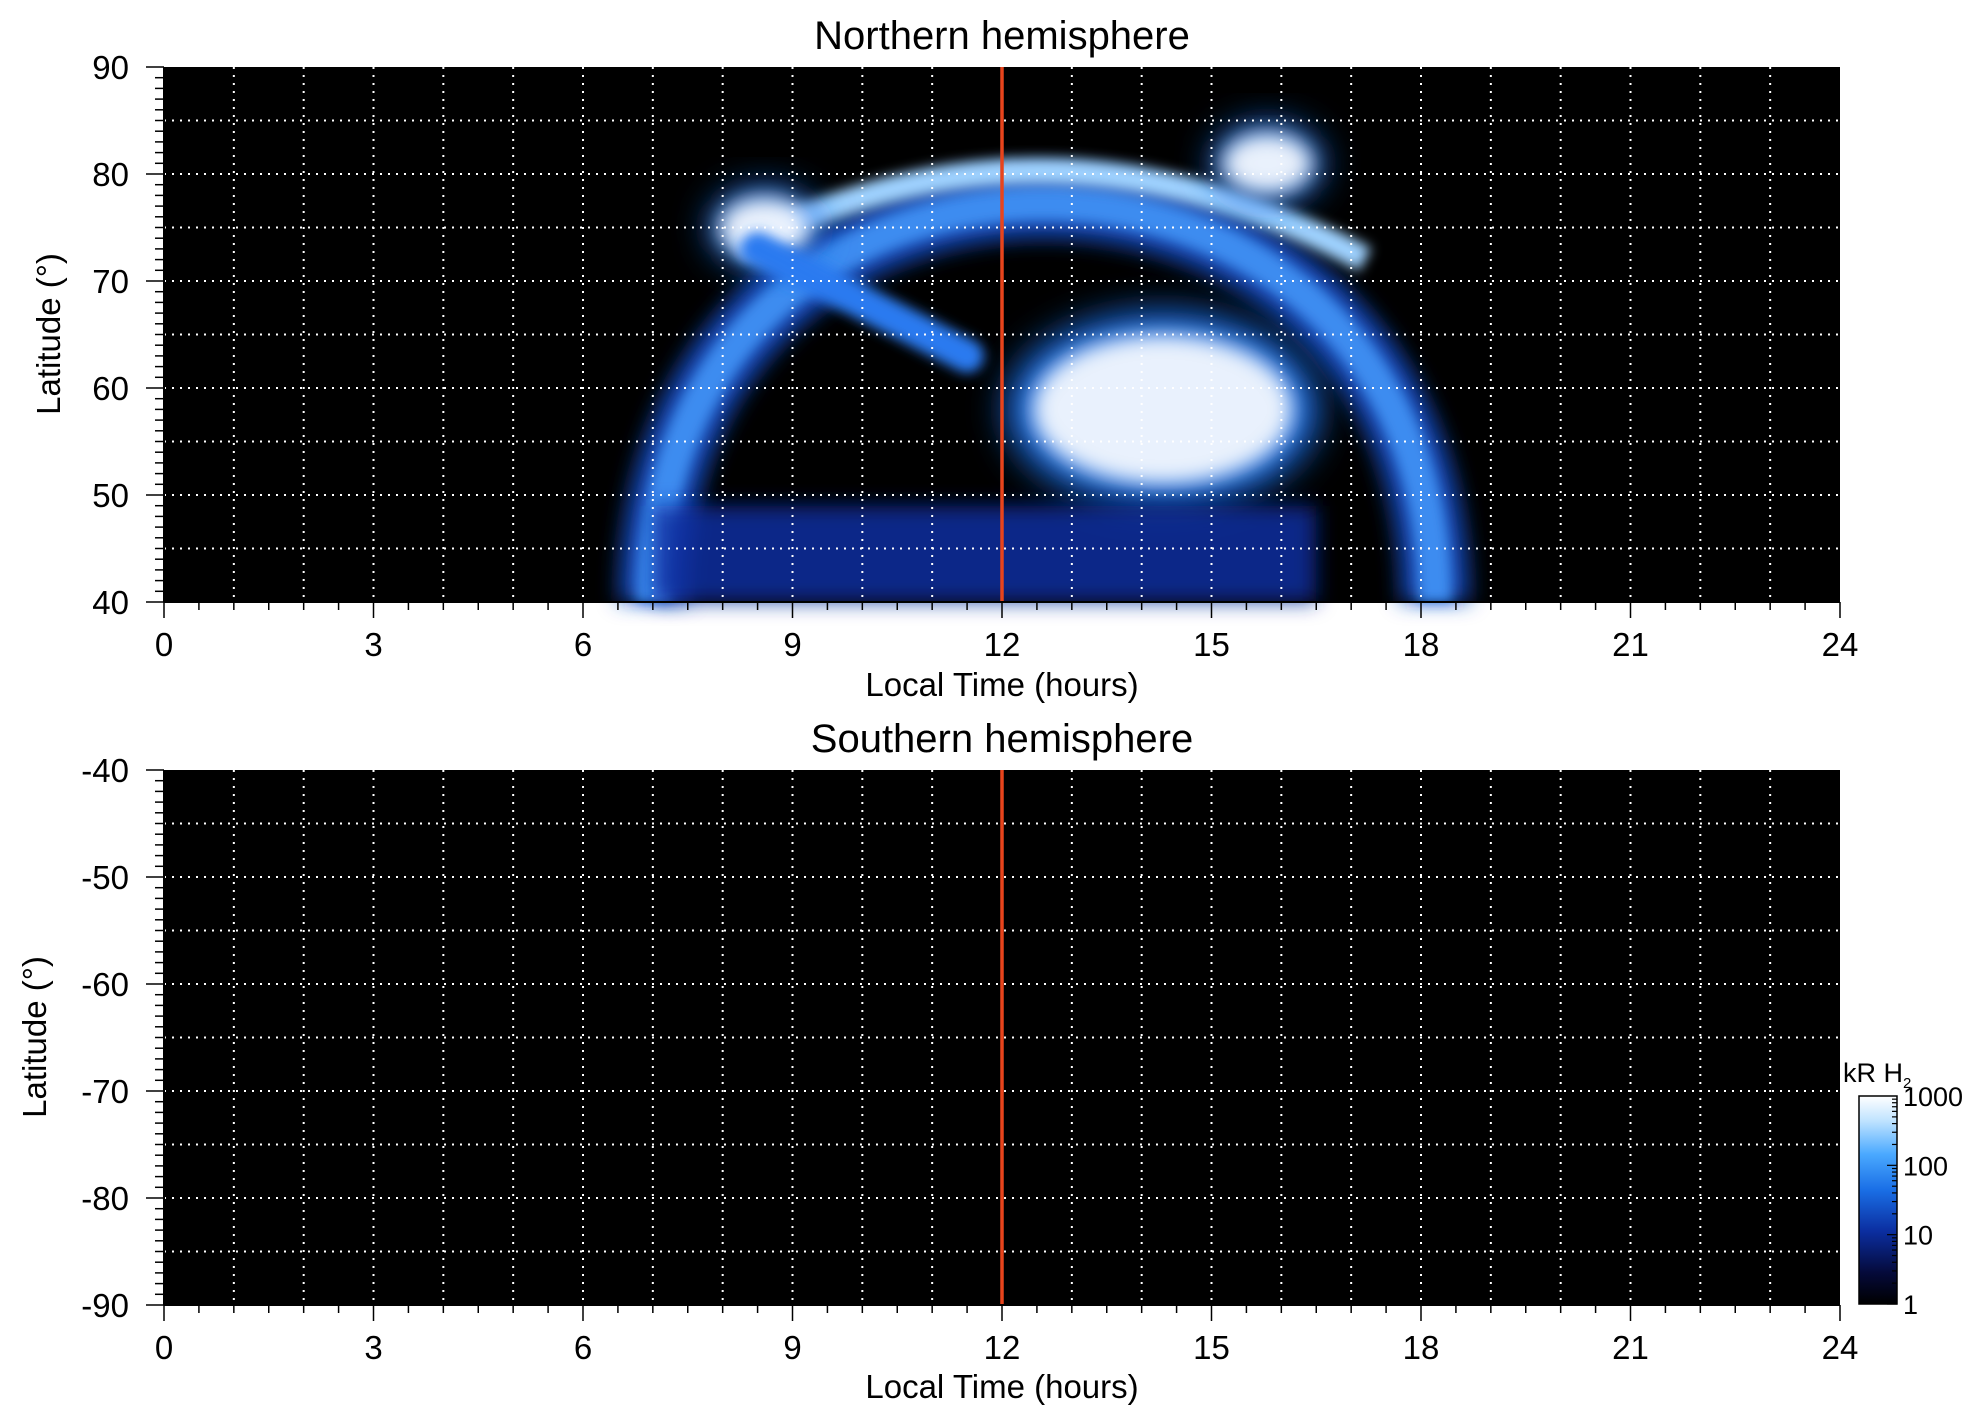 Image resolution: width=1983 pixels, height=1423 pixels. What do you see at coordinates (1878, 1200) in the screenshot?
I see `colorbar-gradient` at bounding box center [1878, 1200].